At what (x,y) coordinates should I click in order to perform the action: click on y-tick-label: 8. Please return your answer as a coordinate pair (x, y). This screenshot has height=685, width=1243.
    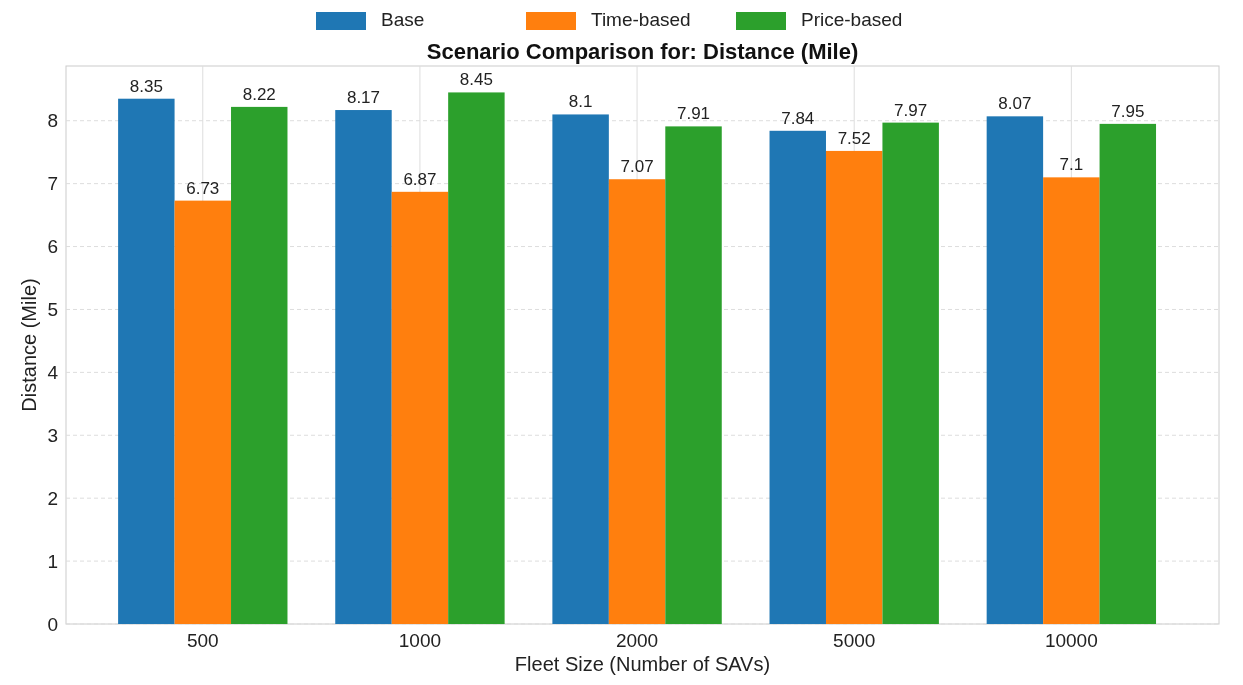
    Looking at the image, I should click on (52, 121).